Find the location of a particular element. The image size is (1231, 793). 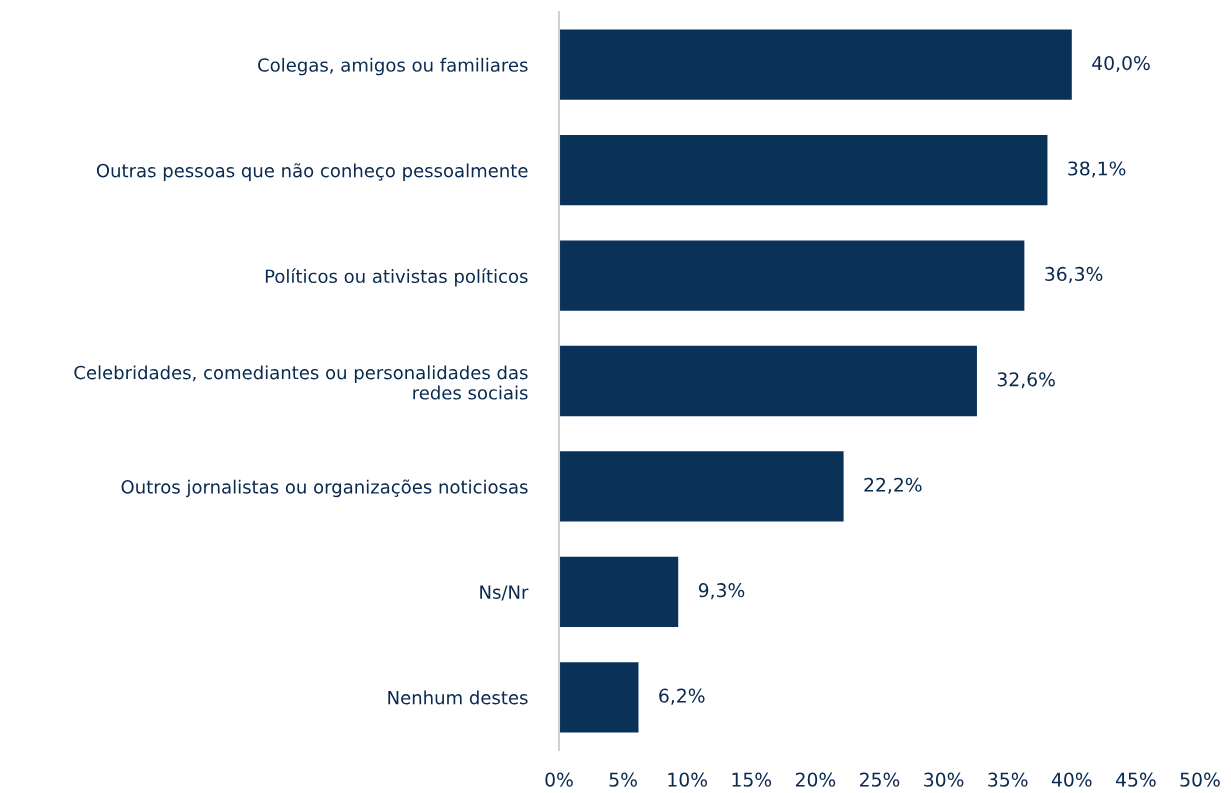

y-tick-label: Nenhum destes is located at coordinates (458, 697).